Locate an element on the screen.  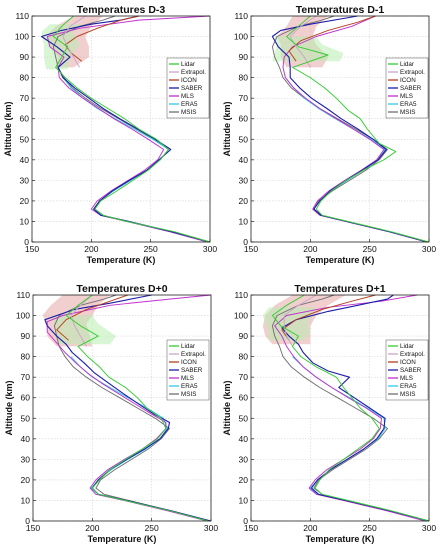
chart-title: Temperatures D+1 is located at coordinates (339, 289).